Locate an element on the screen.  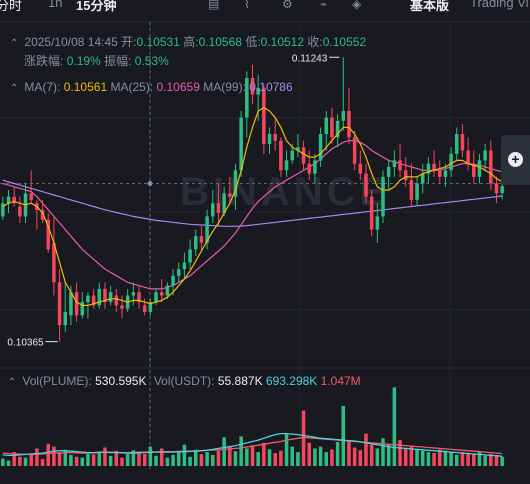
tab-interval-1h: 1h is located at coordinates (55, 5).